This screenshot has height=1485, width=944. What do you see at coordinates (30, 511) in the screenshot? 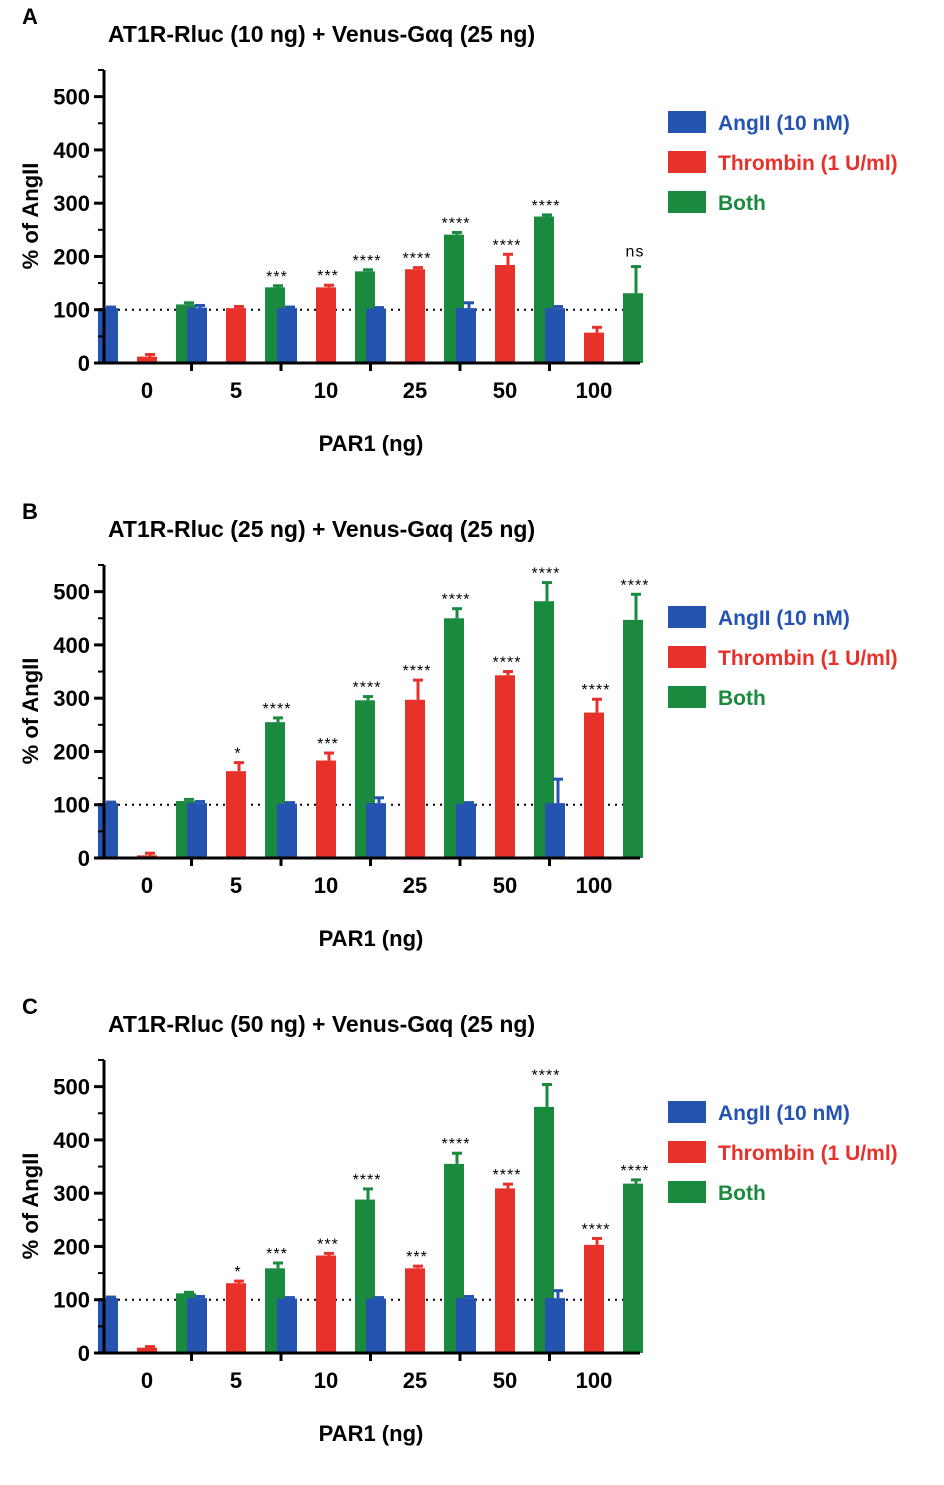
I see `panel-letter: B` at bounding box center [30, 511].